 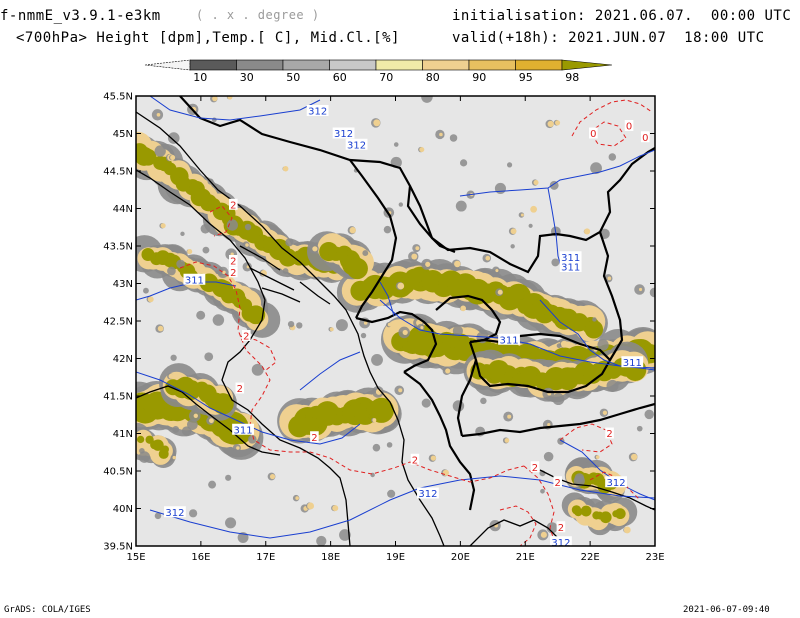 I want to click on border-albania-east, so click(x=467, y=398).